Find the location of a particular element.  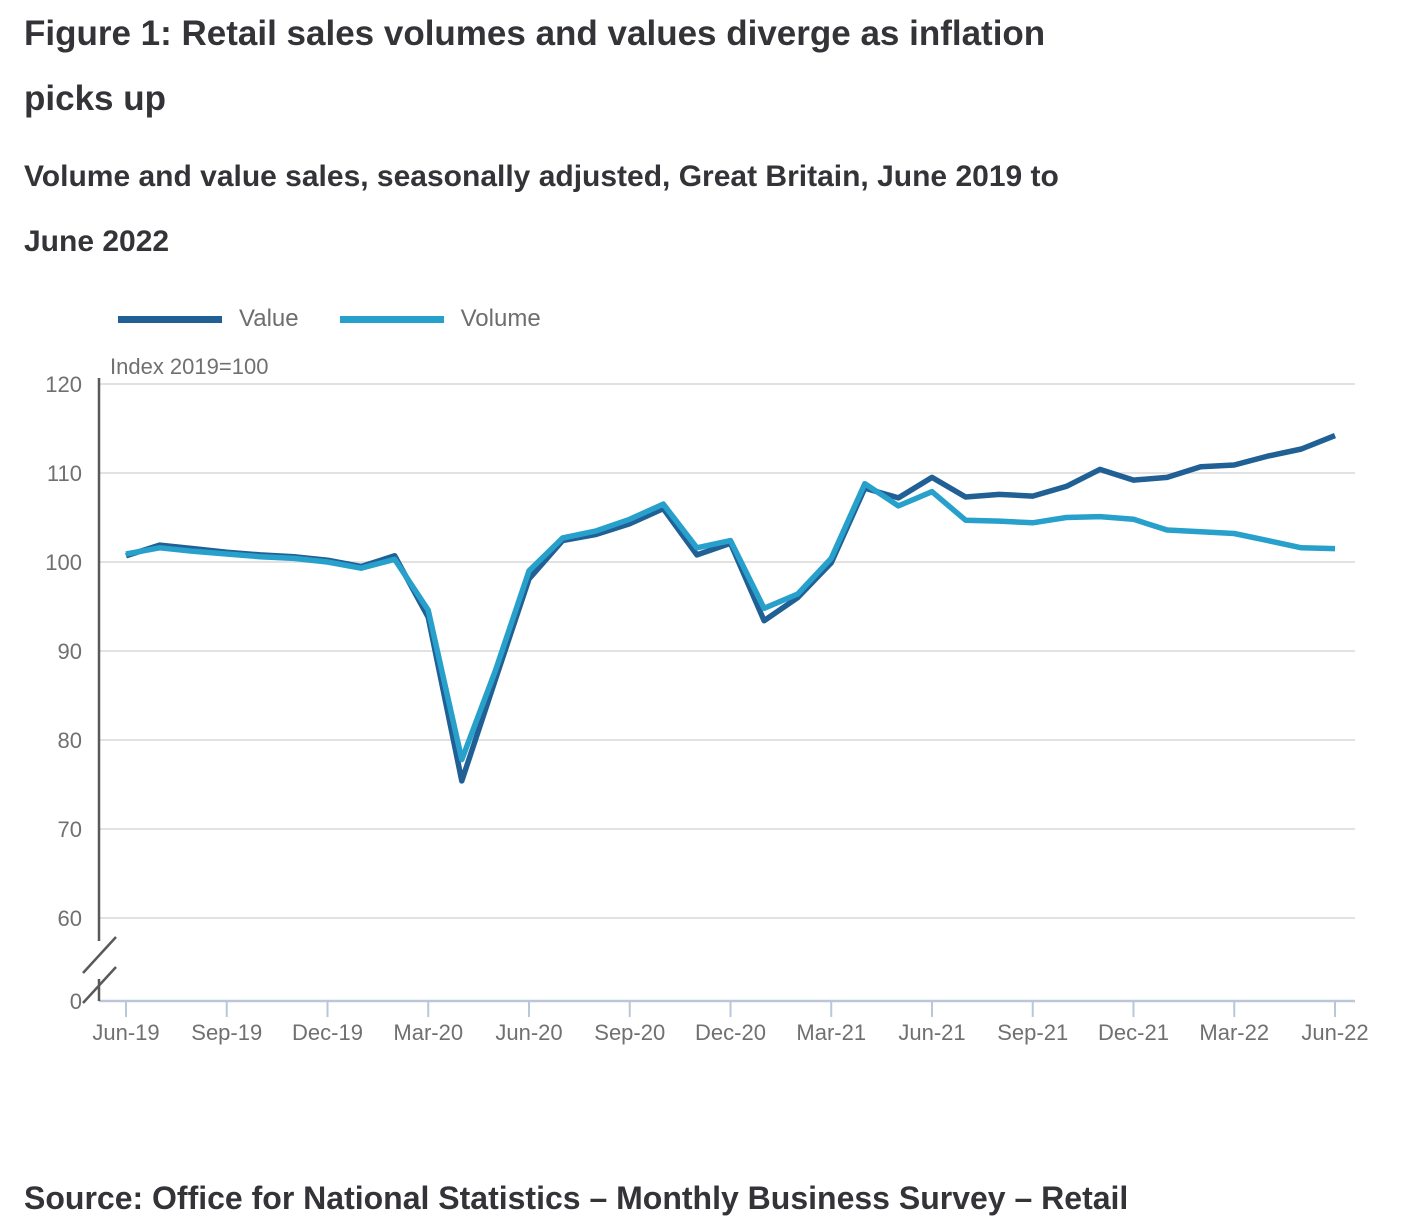

x-tick-label-Sep-21: Sep-21 is located at coordinates (1032, 1032).